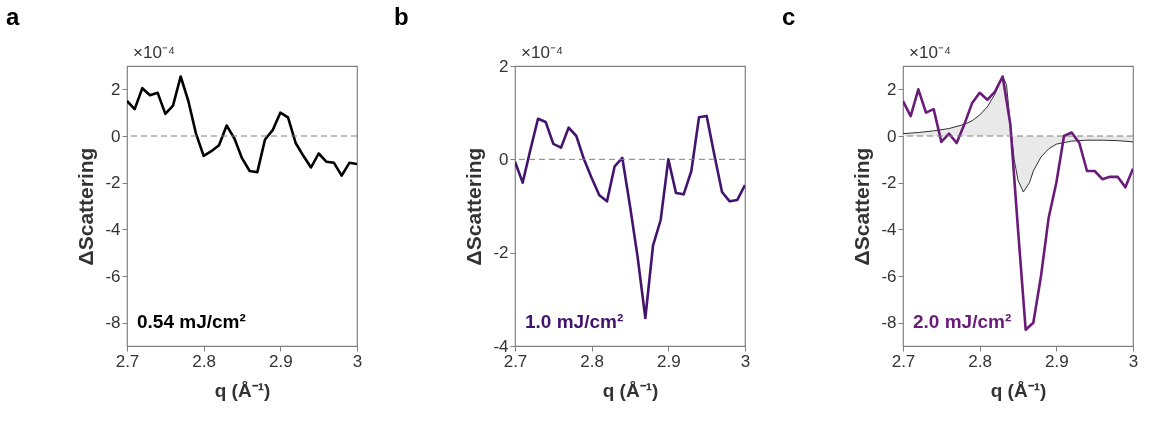 This screenshot has height=434, width=1159. What do you see at coordinates (12, 16) in the screenshot?
I see `chart-title: a` at bounding box center [12, 16].